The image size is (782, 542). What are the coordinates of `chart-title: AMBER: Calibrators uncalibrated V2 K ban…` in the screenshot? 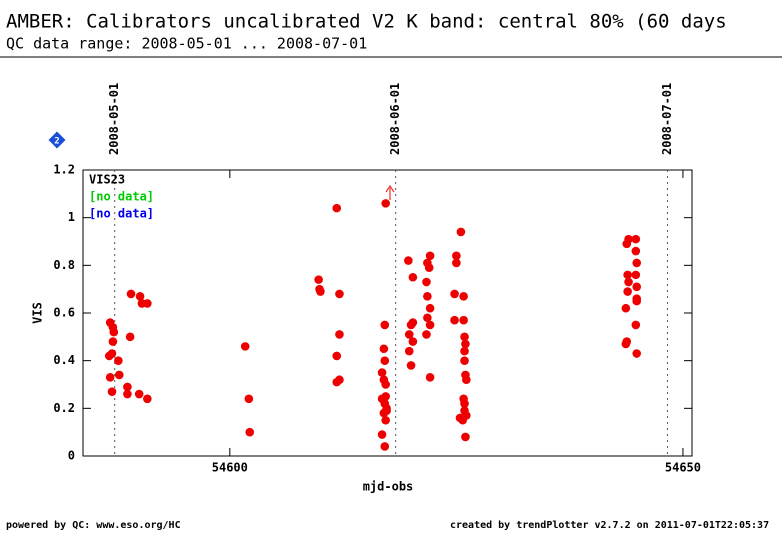 It's located at (366, 22).